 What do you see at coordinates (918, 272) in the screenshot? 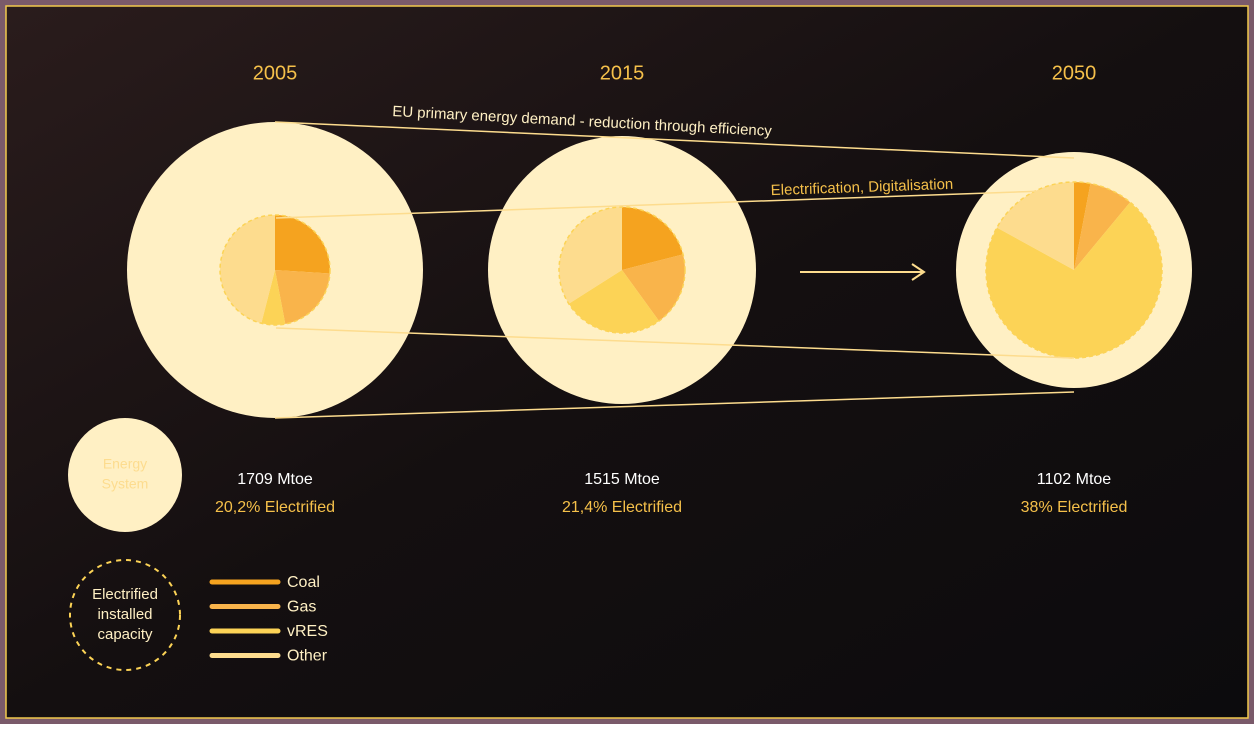
I see `arrow-head` at bounding box center [918, 272].